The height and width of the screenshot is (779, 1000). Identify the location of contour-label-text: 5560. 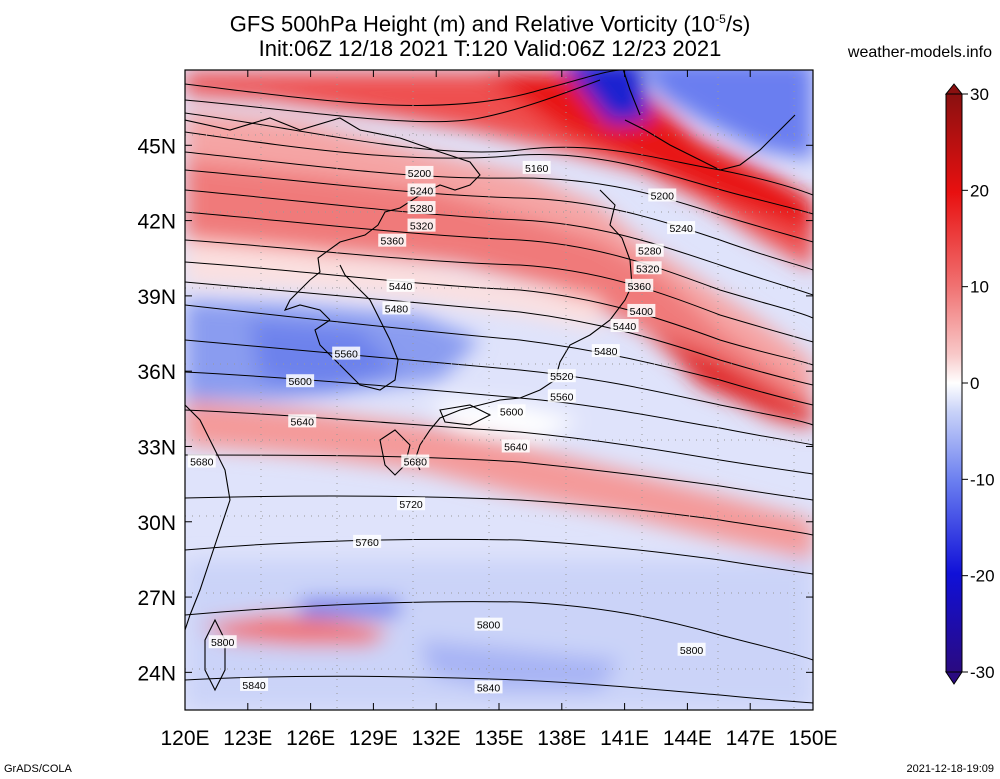
(347, 355).